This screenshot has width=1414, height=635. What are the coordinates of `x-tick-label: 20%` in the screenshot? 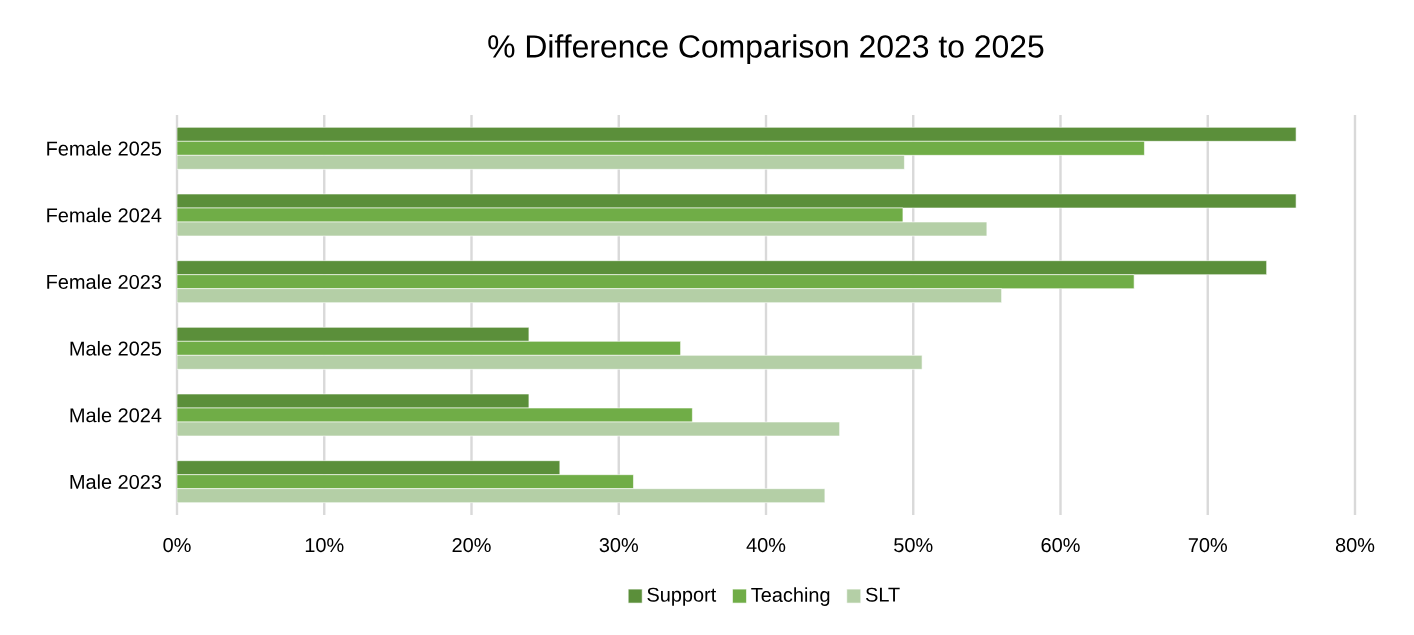 It's located at (471, 545).